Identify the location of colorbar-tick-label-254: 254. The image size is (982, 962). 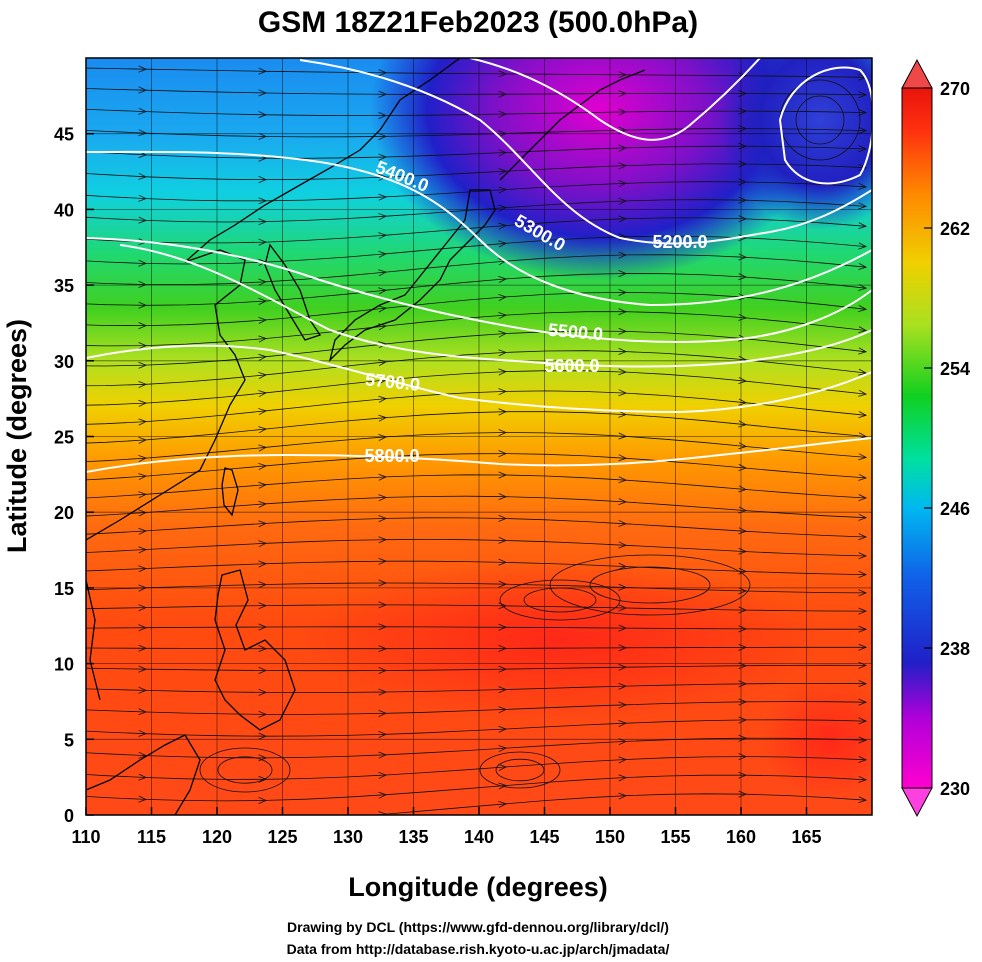
(955, 369).